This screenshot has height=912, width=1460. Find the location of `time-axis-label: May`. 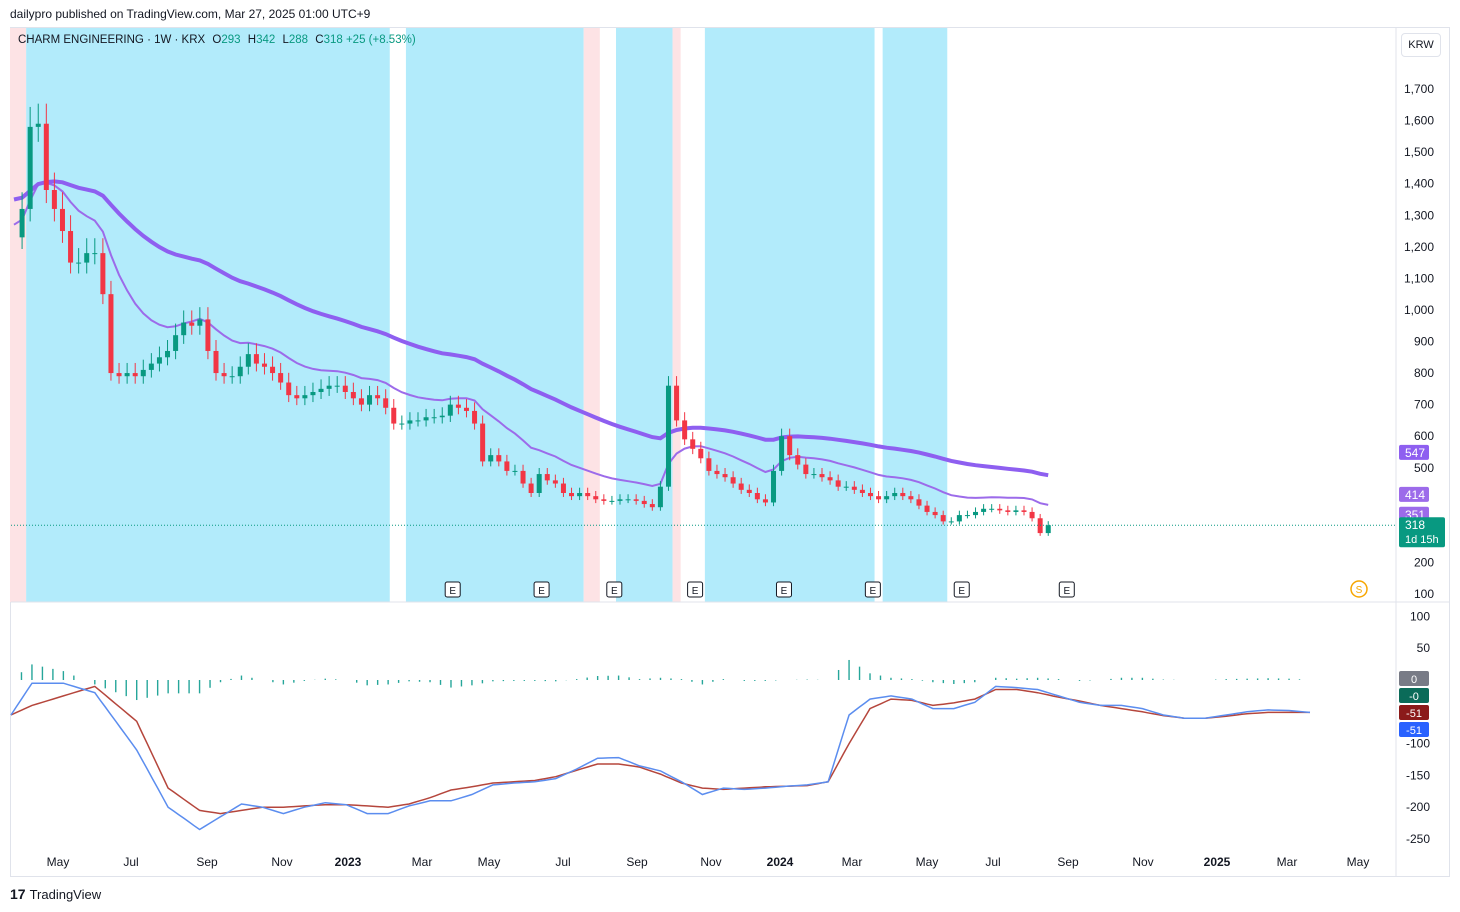

time-axis-label: May is located at coordinates (1358, 862).